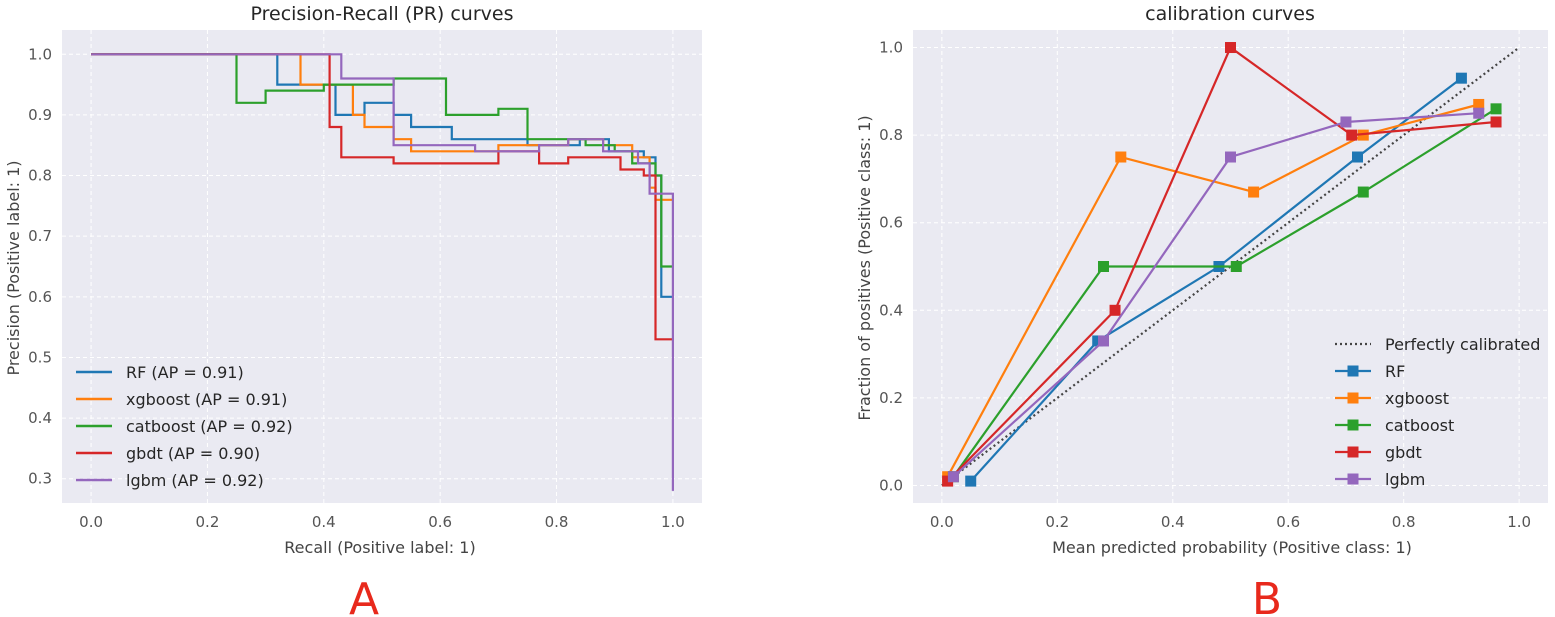 This screenshot has width=1555, height=617. Describe the element at coordinates (942, 522) in the screenshot. I see `calibration-x-tick-label: 0.0` at that location.